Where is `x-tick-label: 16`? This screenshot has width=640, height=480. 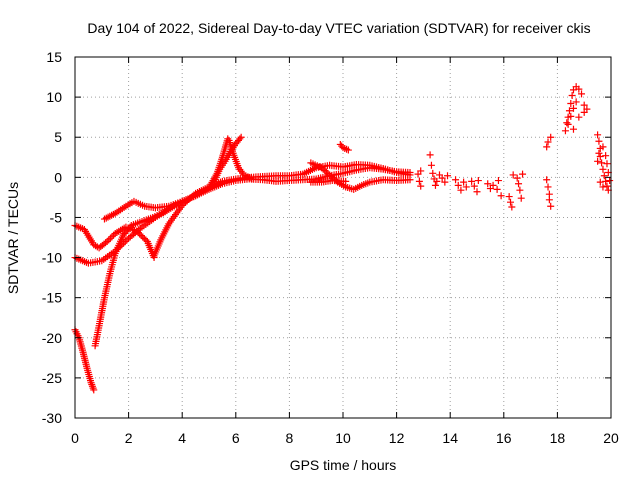
x-tick-label: 16 is located at coordinates (504, 438).